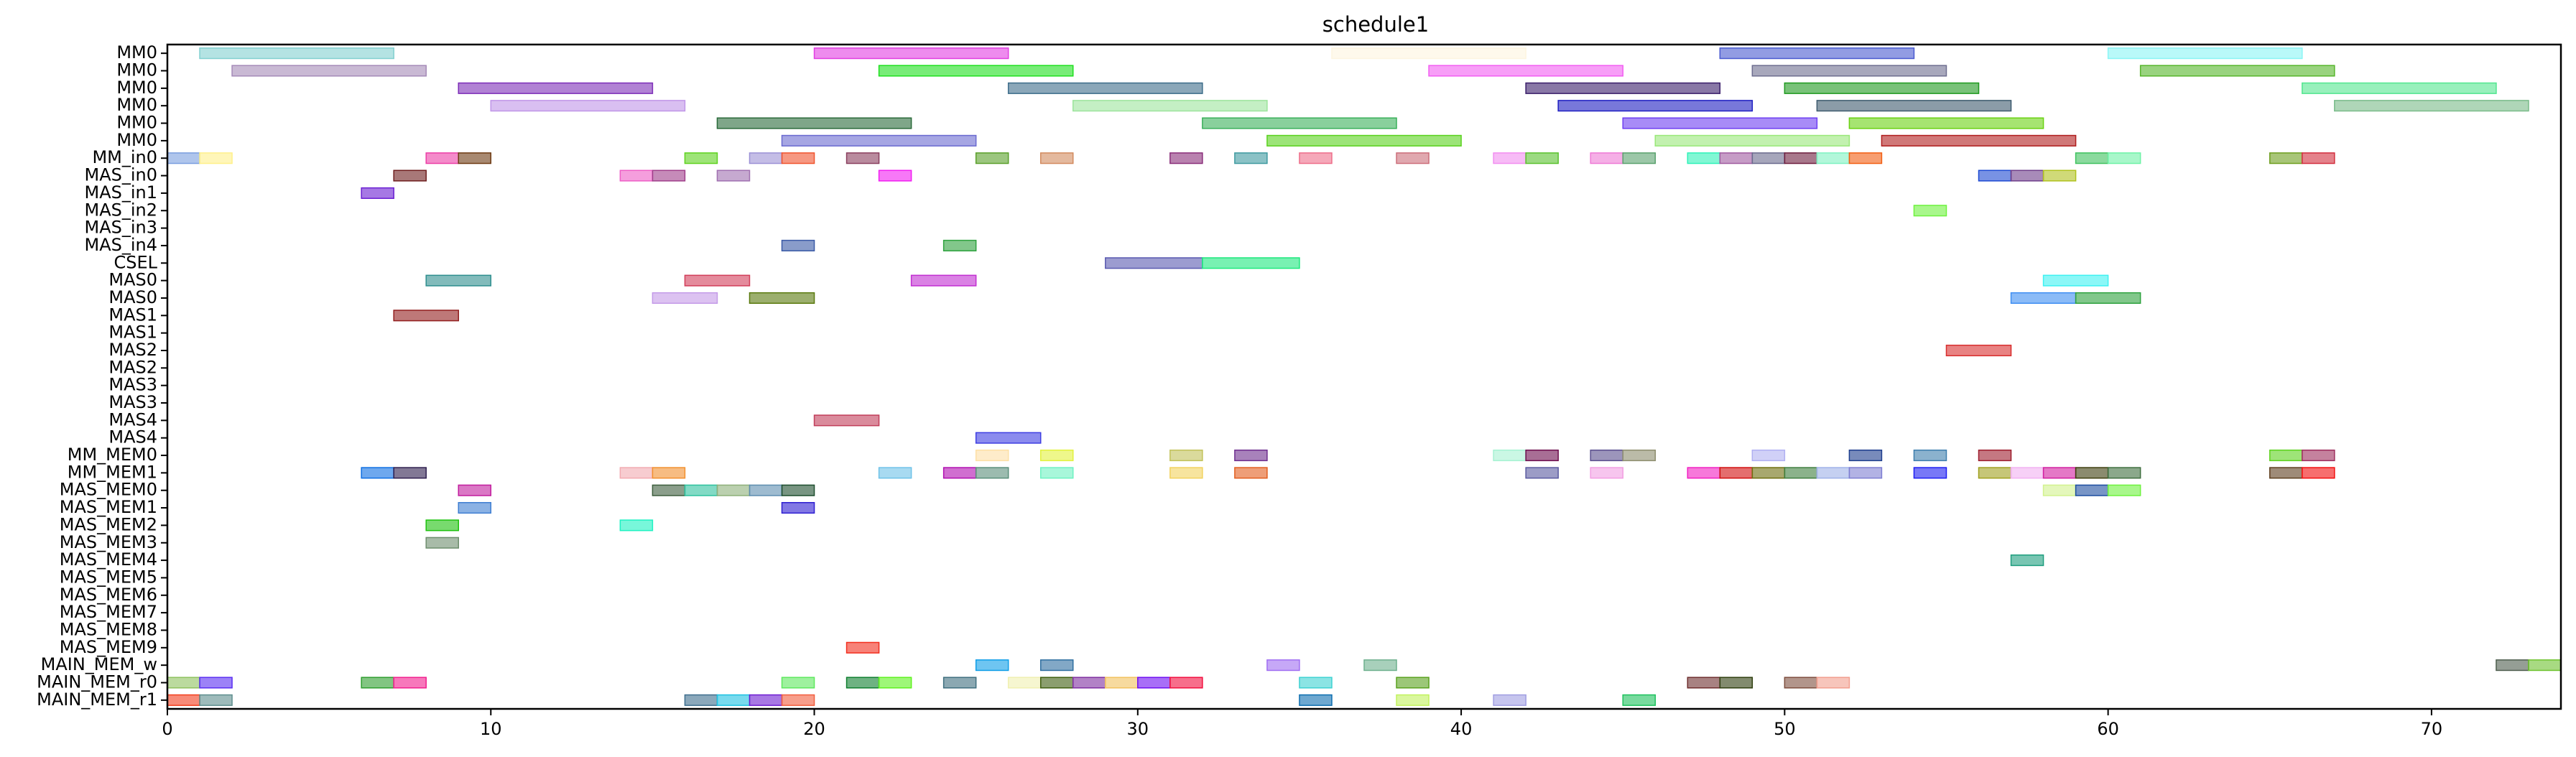 The height and width of the screenshot is (757, 2576). What do you see at coordinates (132, 419) in the screenshot?
I see `y-tick-label: MAS4` at bounding box center [132, 419].